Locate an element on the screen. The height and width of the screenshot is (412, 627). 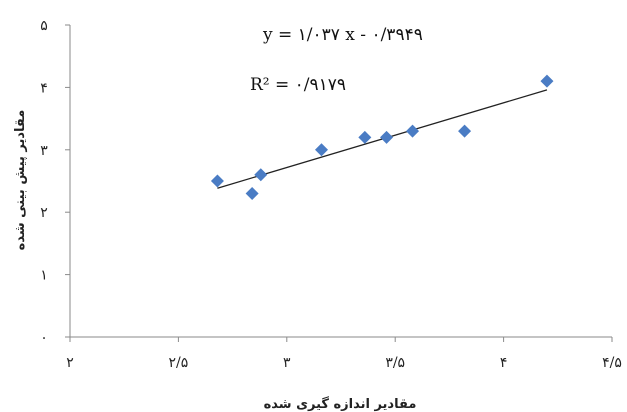
y-tick-label: ۳ is located at coordinates (44, 151).